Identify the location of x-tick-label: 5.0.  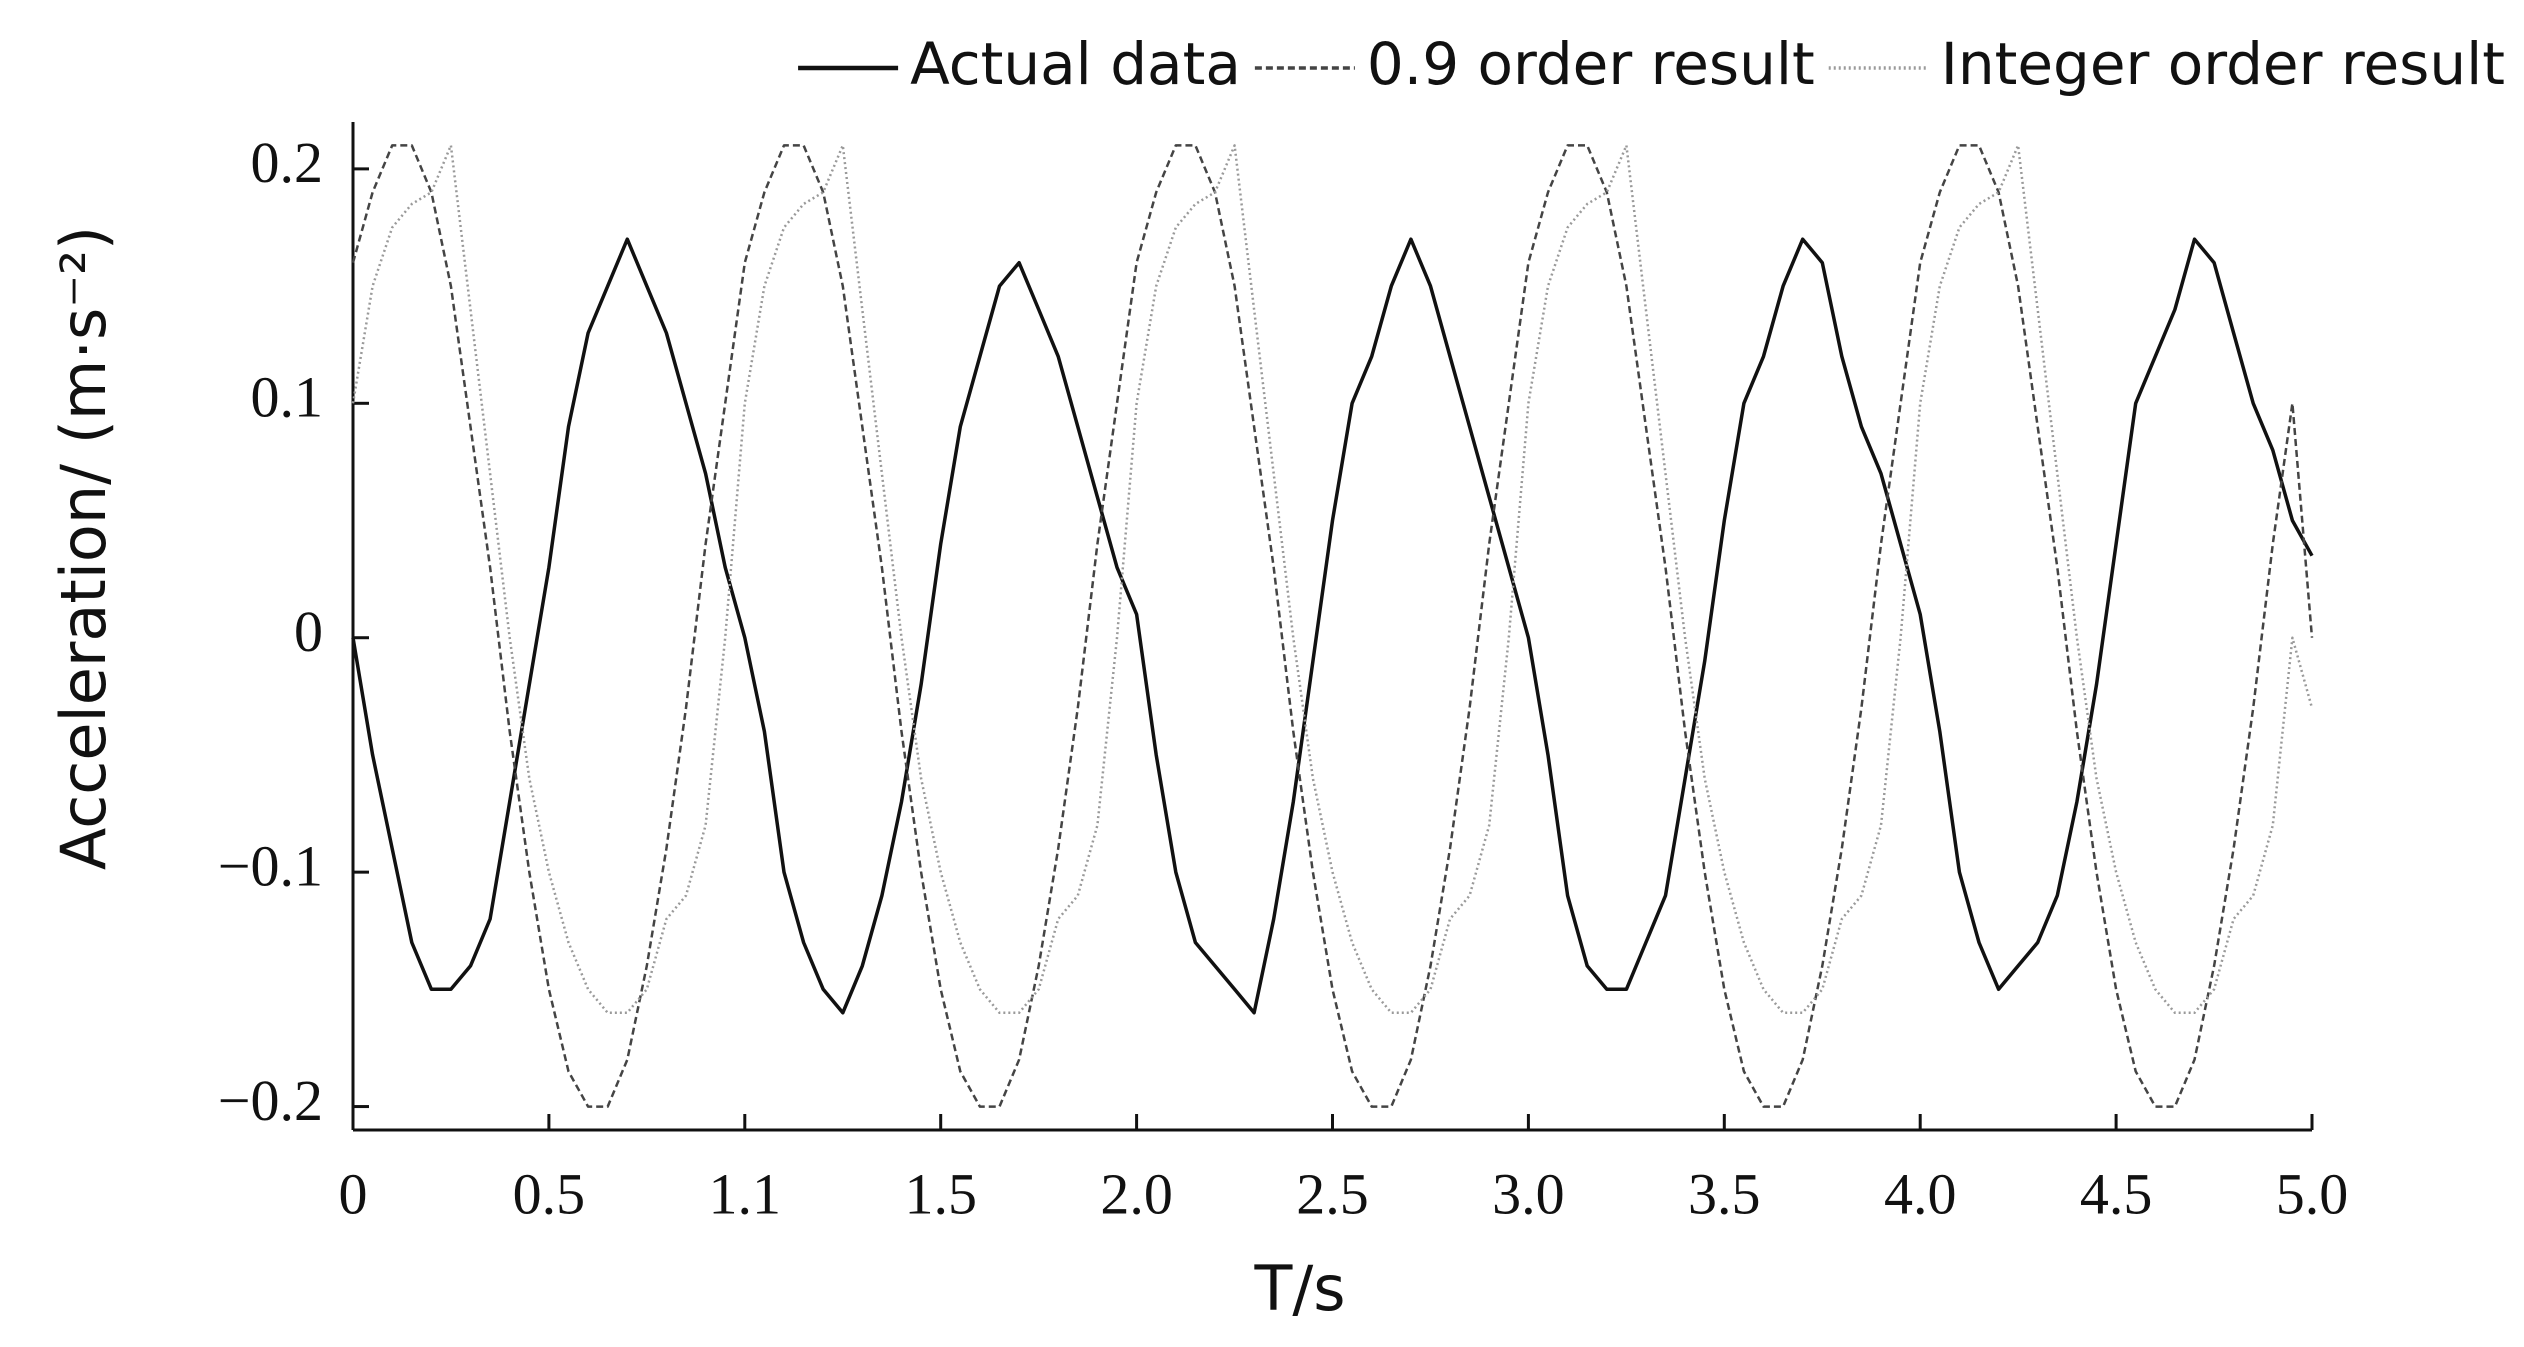
(2312, 1193).